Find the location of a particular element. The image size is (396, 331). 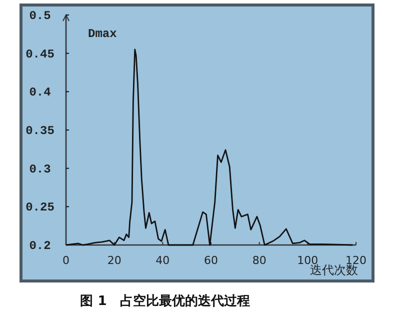

y-tick-label: 0.35 is located at coordinates (40, 131).